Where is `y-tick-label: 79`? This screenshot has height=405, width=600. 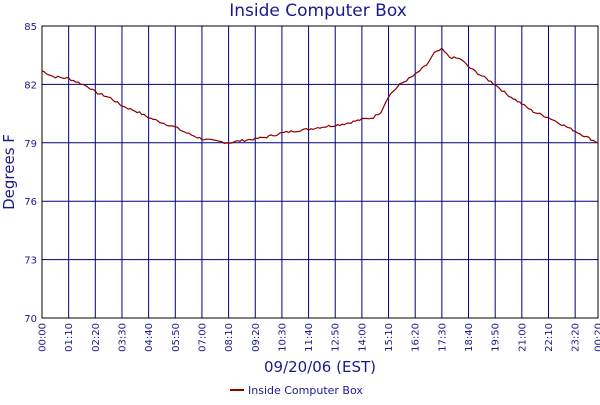
y-tick-label: 79 is located at coordinates (30, 144).